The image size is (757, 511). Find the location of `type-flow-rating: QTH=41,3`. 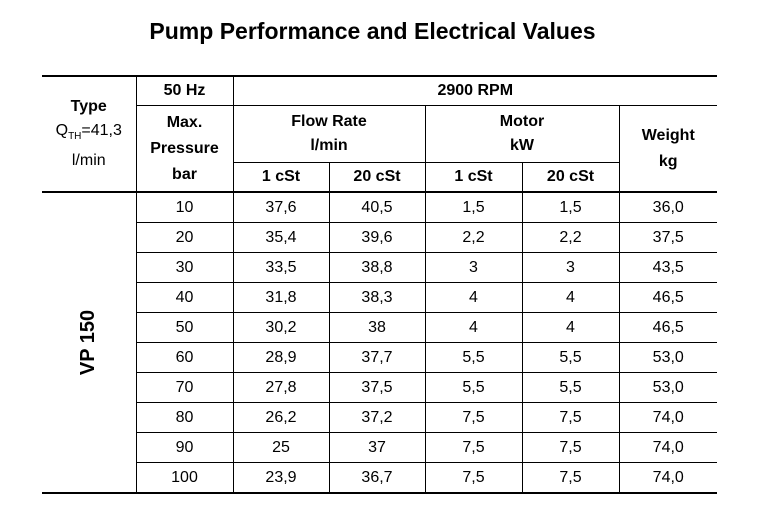

type-flow-rating: QTH=41,3 is located at coordinates (88, 132).